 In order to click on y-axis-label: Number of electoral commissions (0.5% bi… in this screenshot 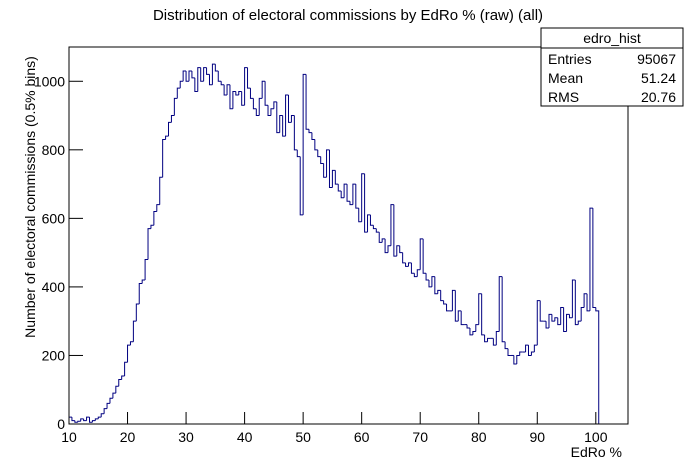, I will do `click(30, 197)`.